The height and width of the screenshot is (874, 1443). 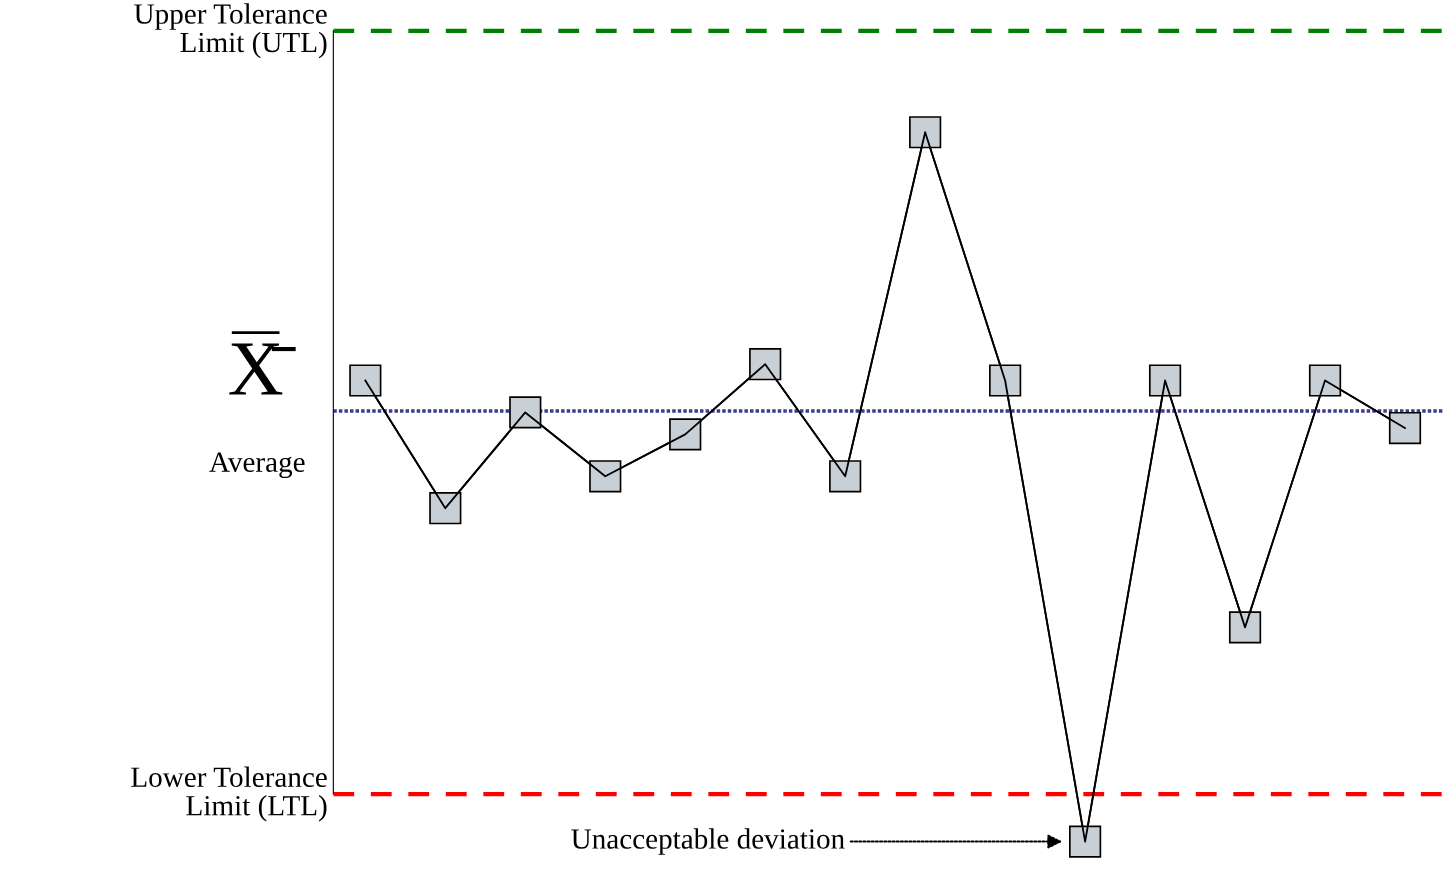 I want to click on annotation: Unacceptable deviation, so click(x=708, y=841).